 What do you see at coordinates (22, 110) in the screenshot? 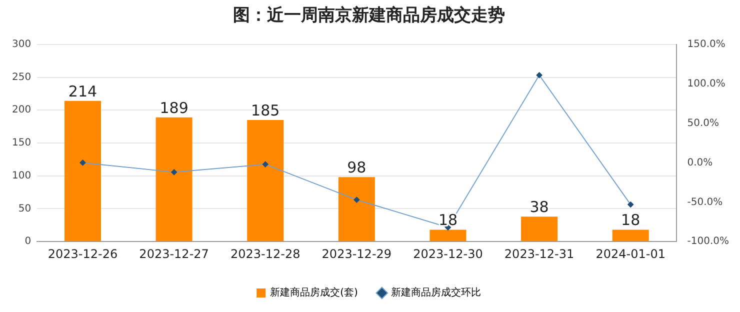
I see `y-tick-label: 200` at bounding box center [22, 110].